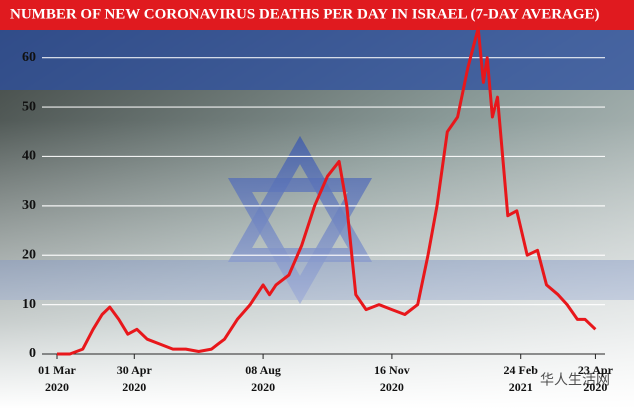 The image size is (634, 409). Describe the element at coordinates (520, 378) in the screenshot. I see `x-tick-label: 24 Feb 2021` at that location.